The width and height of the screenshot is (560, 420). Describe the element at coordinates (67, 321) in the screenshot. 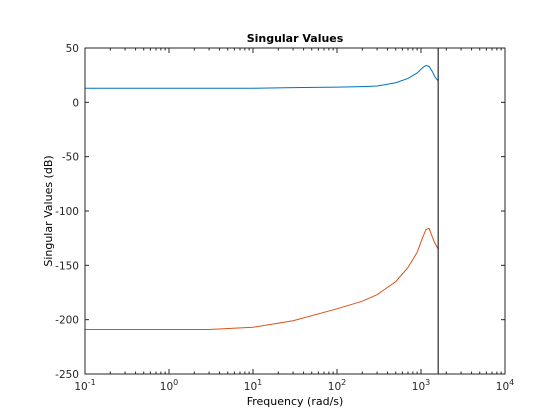

I see `y-tick-label: -200` at that location.